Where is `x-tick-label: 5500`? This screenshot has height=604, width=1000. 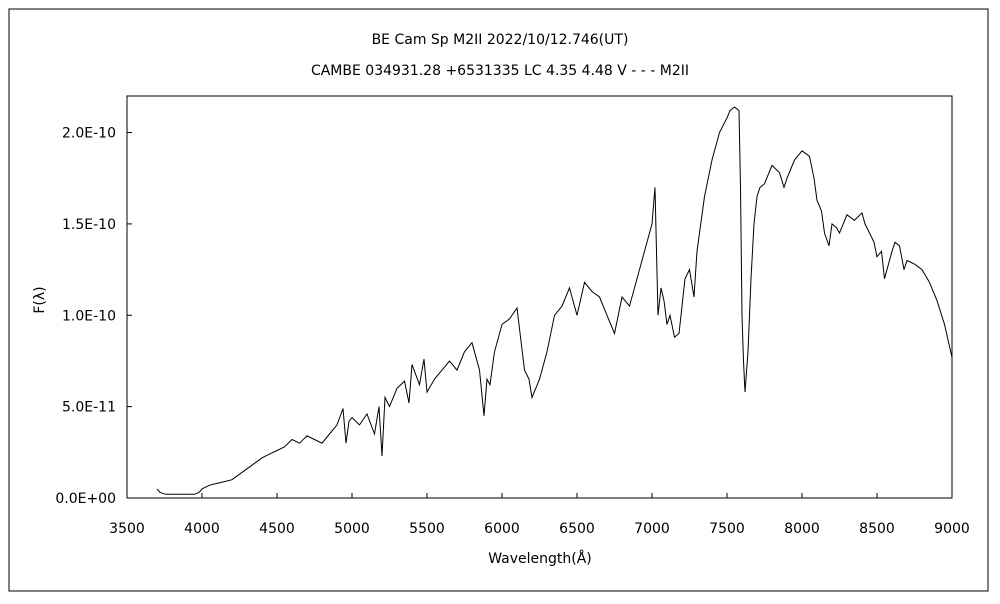 x-tick-label: 5500 is located at coordinates (427, 529).